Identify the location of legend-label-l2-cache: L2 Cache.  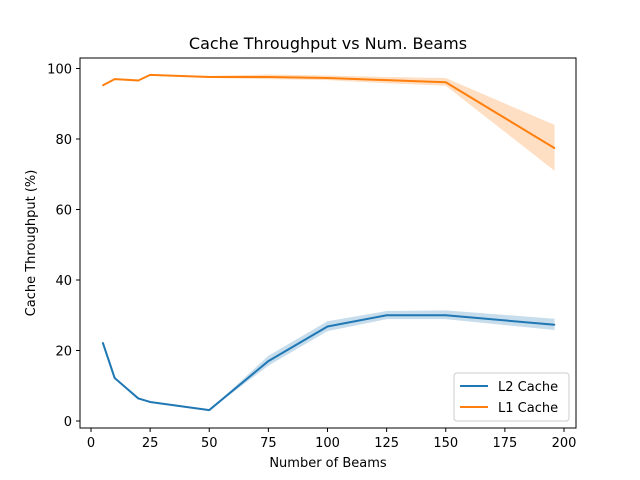
(528, 387).